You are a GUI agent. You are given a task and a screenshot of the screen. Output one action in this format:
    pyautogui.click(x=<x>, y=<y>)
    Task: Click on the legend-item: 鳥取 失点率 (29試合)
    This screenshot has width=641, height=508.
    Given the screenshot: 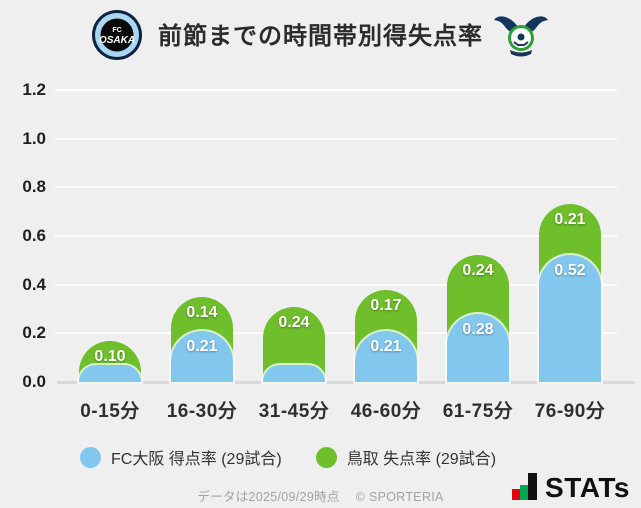 What is the action you would take?
    pyautogui.click(x=406, y=457)
    